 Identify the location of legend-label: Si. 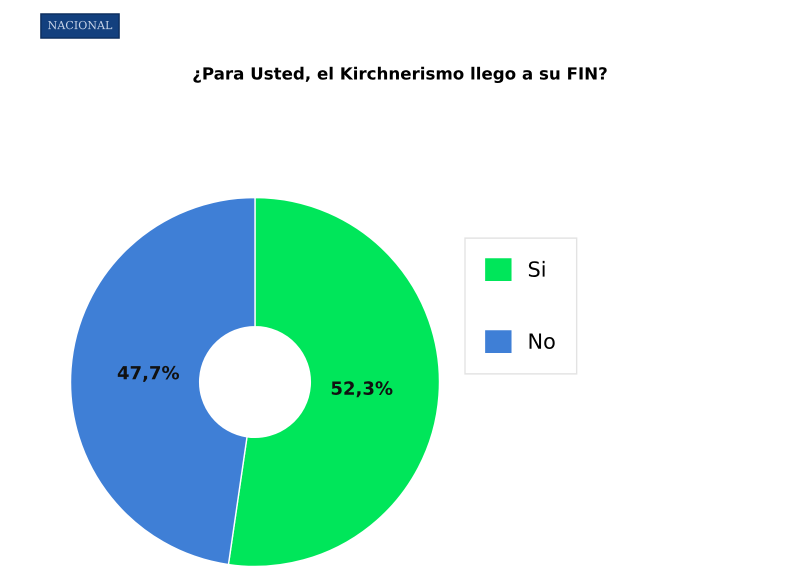
(536, 268).